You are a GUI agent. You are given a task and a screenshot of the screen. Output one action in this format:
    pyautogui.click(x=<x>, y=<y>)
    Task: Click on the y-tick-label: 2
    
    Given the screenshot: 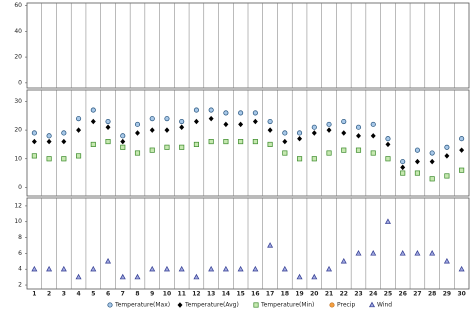 What is the action you would take?
    pyautogui.click(x=20, y=285)
    